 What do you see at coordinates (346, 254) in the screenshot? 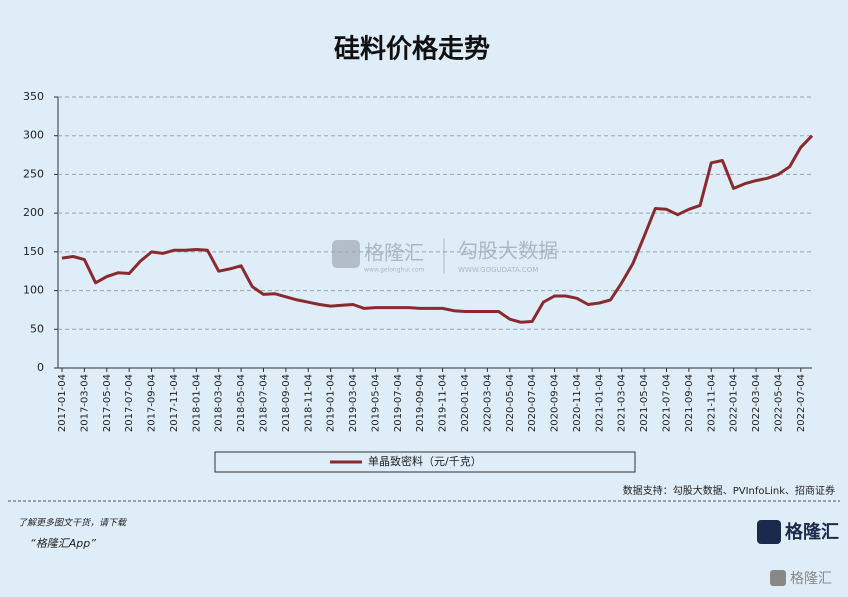
I see `watermark-icon` at bounding box center [346, 254].